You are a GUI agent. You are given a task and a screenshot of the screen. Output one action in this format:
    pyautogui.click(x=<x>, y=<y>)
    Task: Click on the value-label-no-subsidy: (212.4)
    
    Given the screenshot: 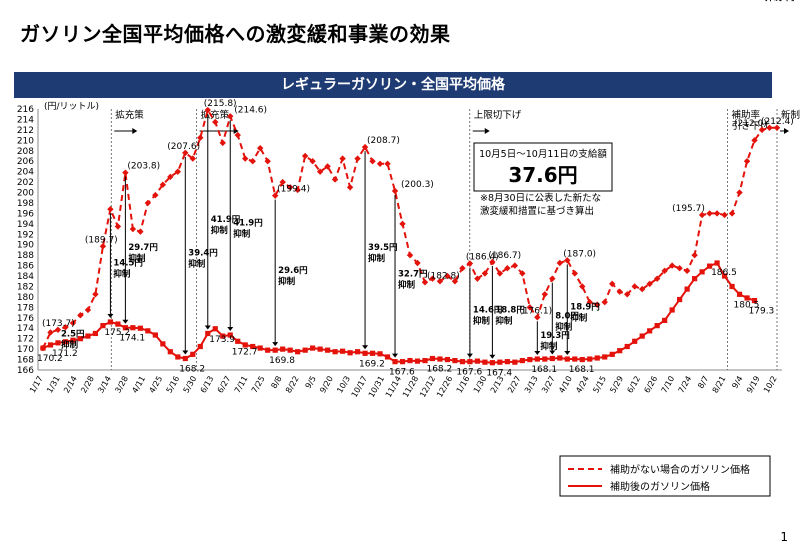 What is the action you would take?
    pyautogui.click(x=777, y=122)
    